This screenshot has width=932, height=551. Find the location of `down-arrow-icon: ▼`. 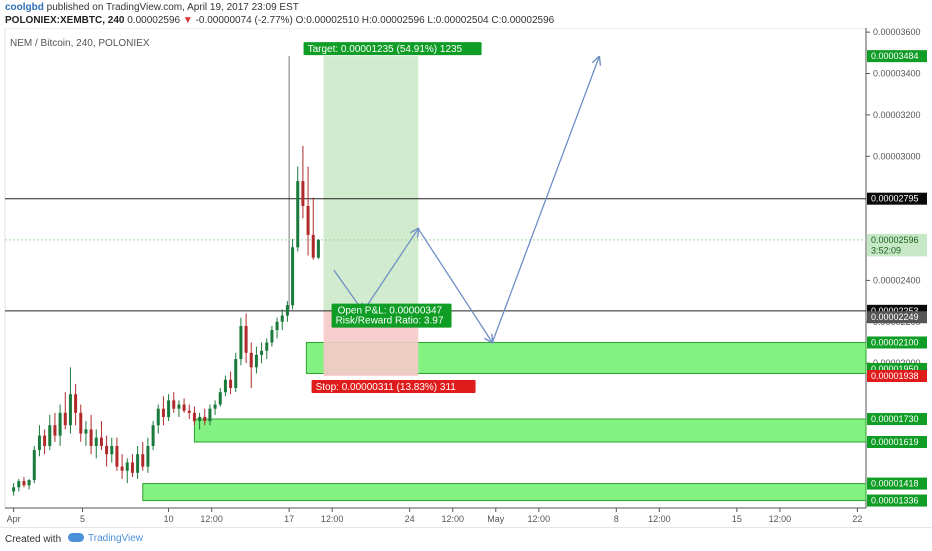

down-arrow-icon: ▼ is located at coordinates (187, 20).